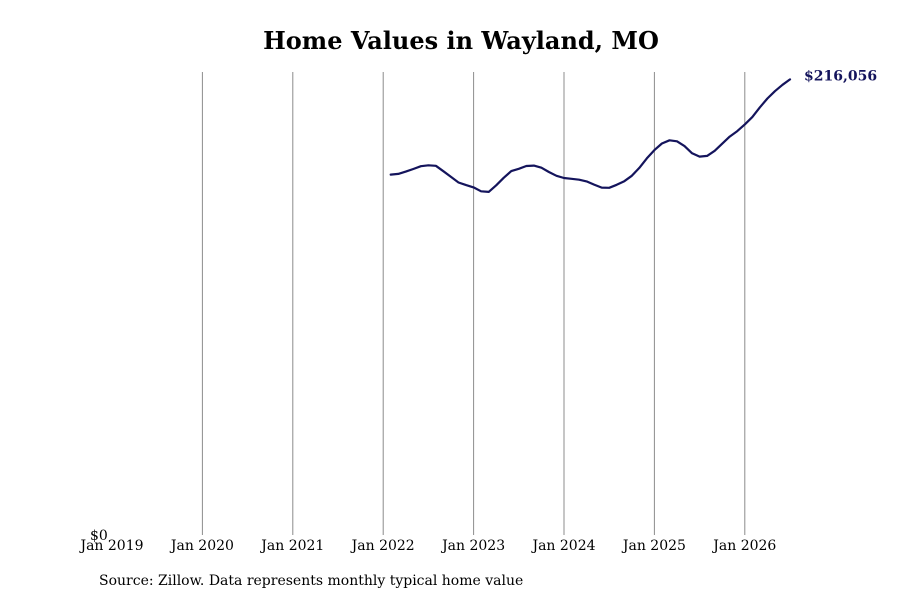 Image resolution: width=900 pixels, height=600 pixels. What do you see at coordinates (461, 40) in the screenshot?
I see `chart-title: Home Values in Wayland, MO` at bounding box center [461, 40].